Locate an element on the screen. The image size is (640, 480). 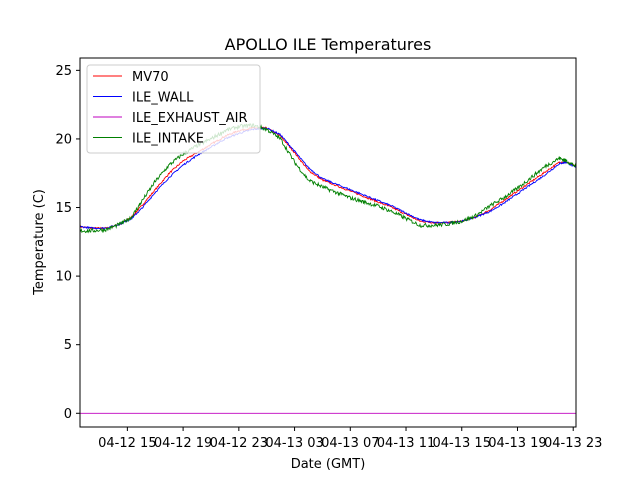
x-axis-label: Date (GMT) is located at coordinates (328, 464).